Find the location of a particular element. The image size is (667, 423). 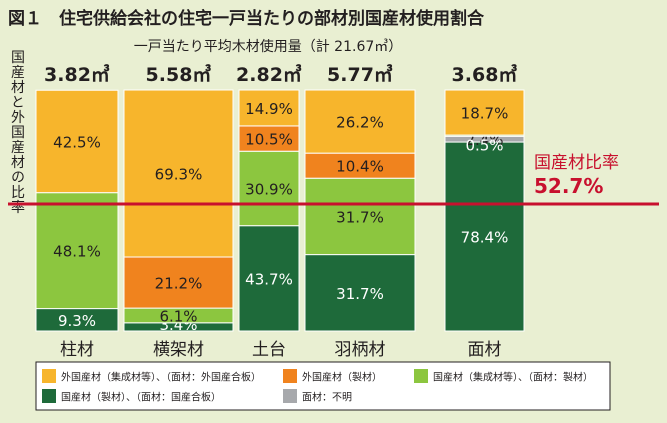

category-label: 柱材 is located at coordinates (77, 350).